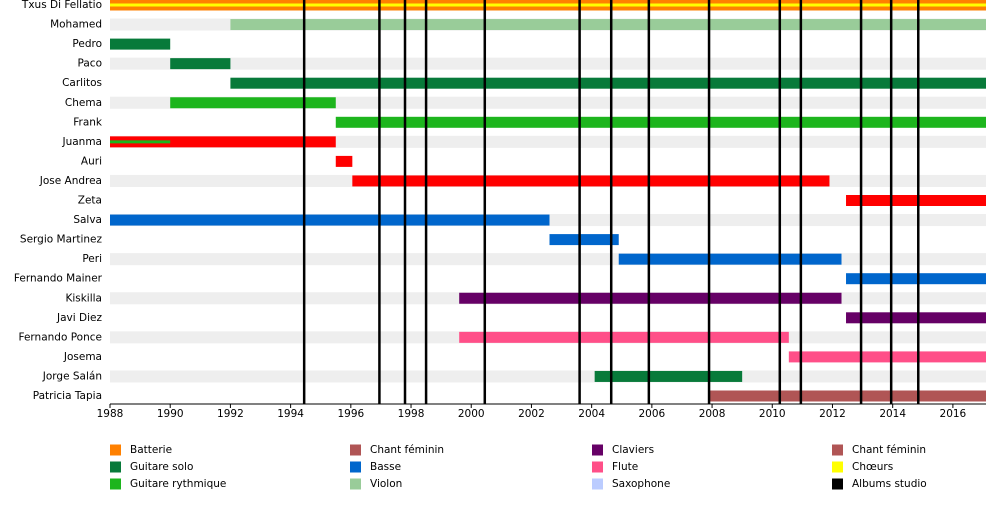  What do you see at coordinates (832, 414) in the screenshot?
I see `x-tick-label: 2012` at bounding box center [832, 414].